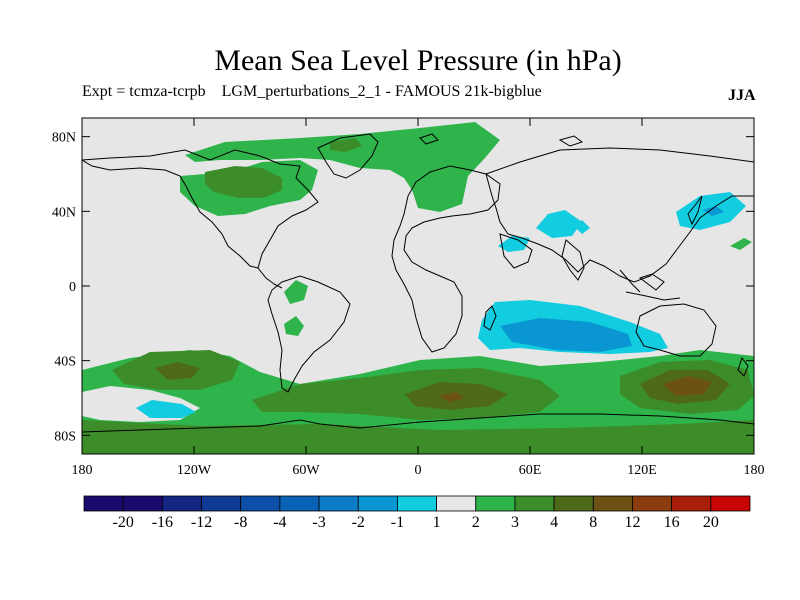  Describe the element at coordinates (72, 287) in the screenshot. I see `lat-tick-label: 0` at that location.